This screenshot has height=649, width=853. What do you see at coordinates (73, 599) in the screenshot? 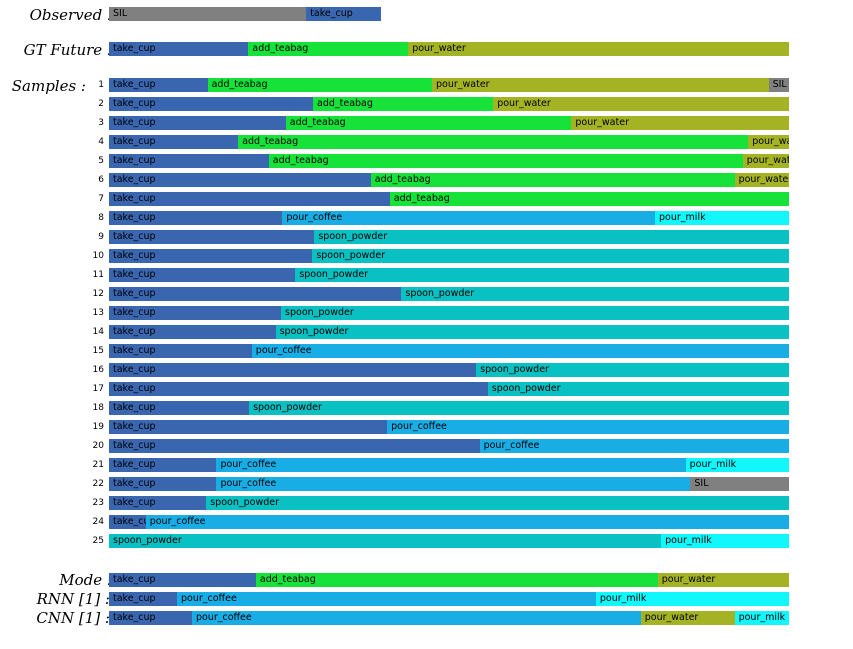
I see `rnn-label: RNN [1] :` at bounding box center [73, 599].